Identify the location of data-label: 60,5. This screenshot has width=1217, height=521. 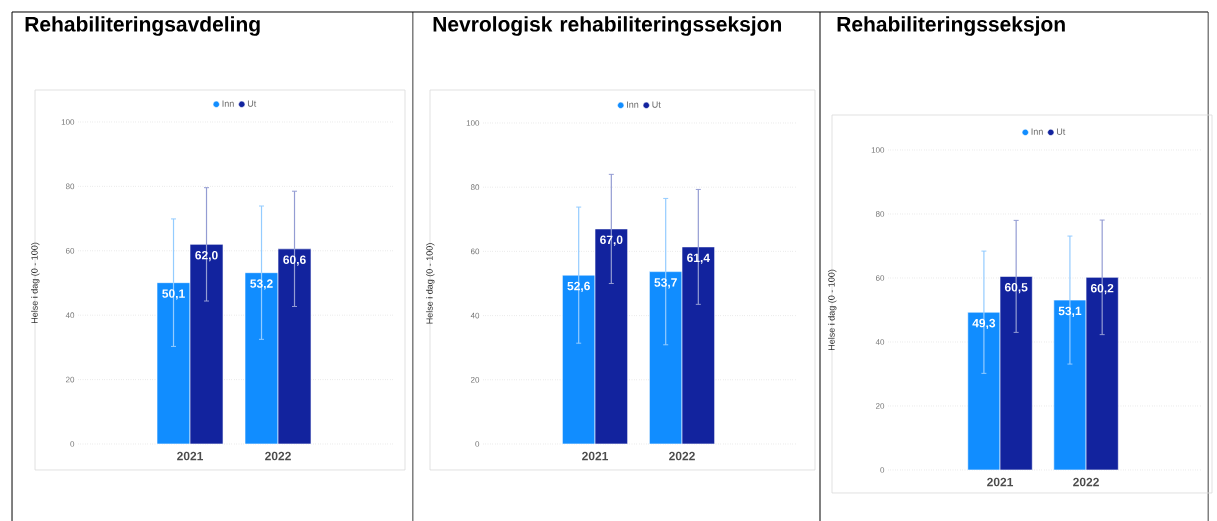
(1016, 288).